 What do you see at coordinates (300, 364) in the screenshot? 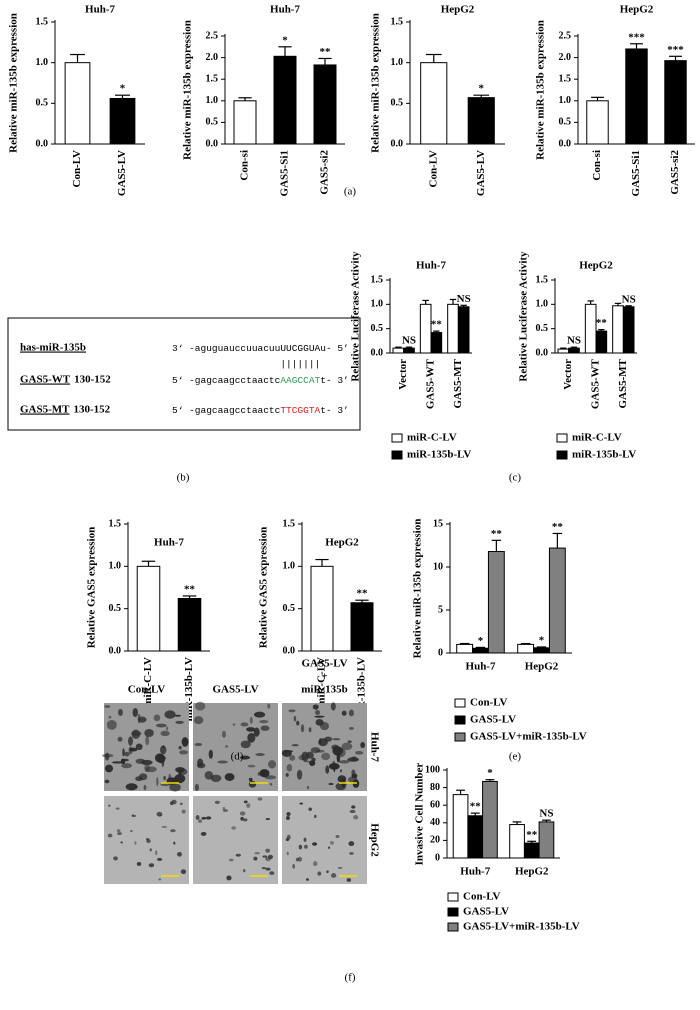
I see `base-pairing: |||||||` at bounding box center [300, 364].